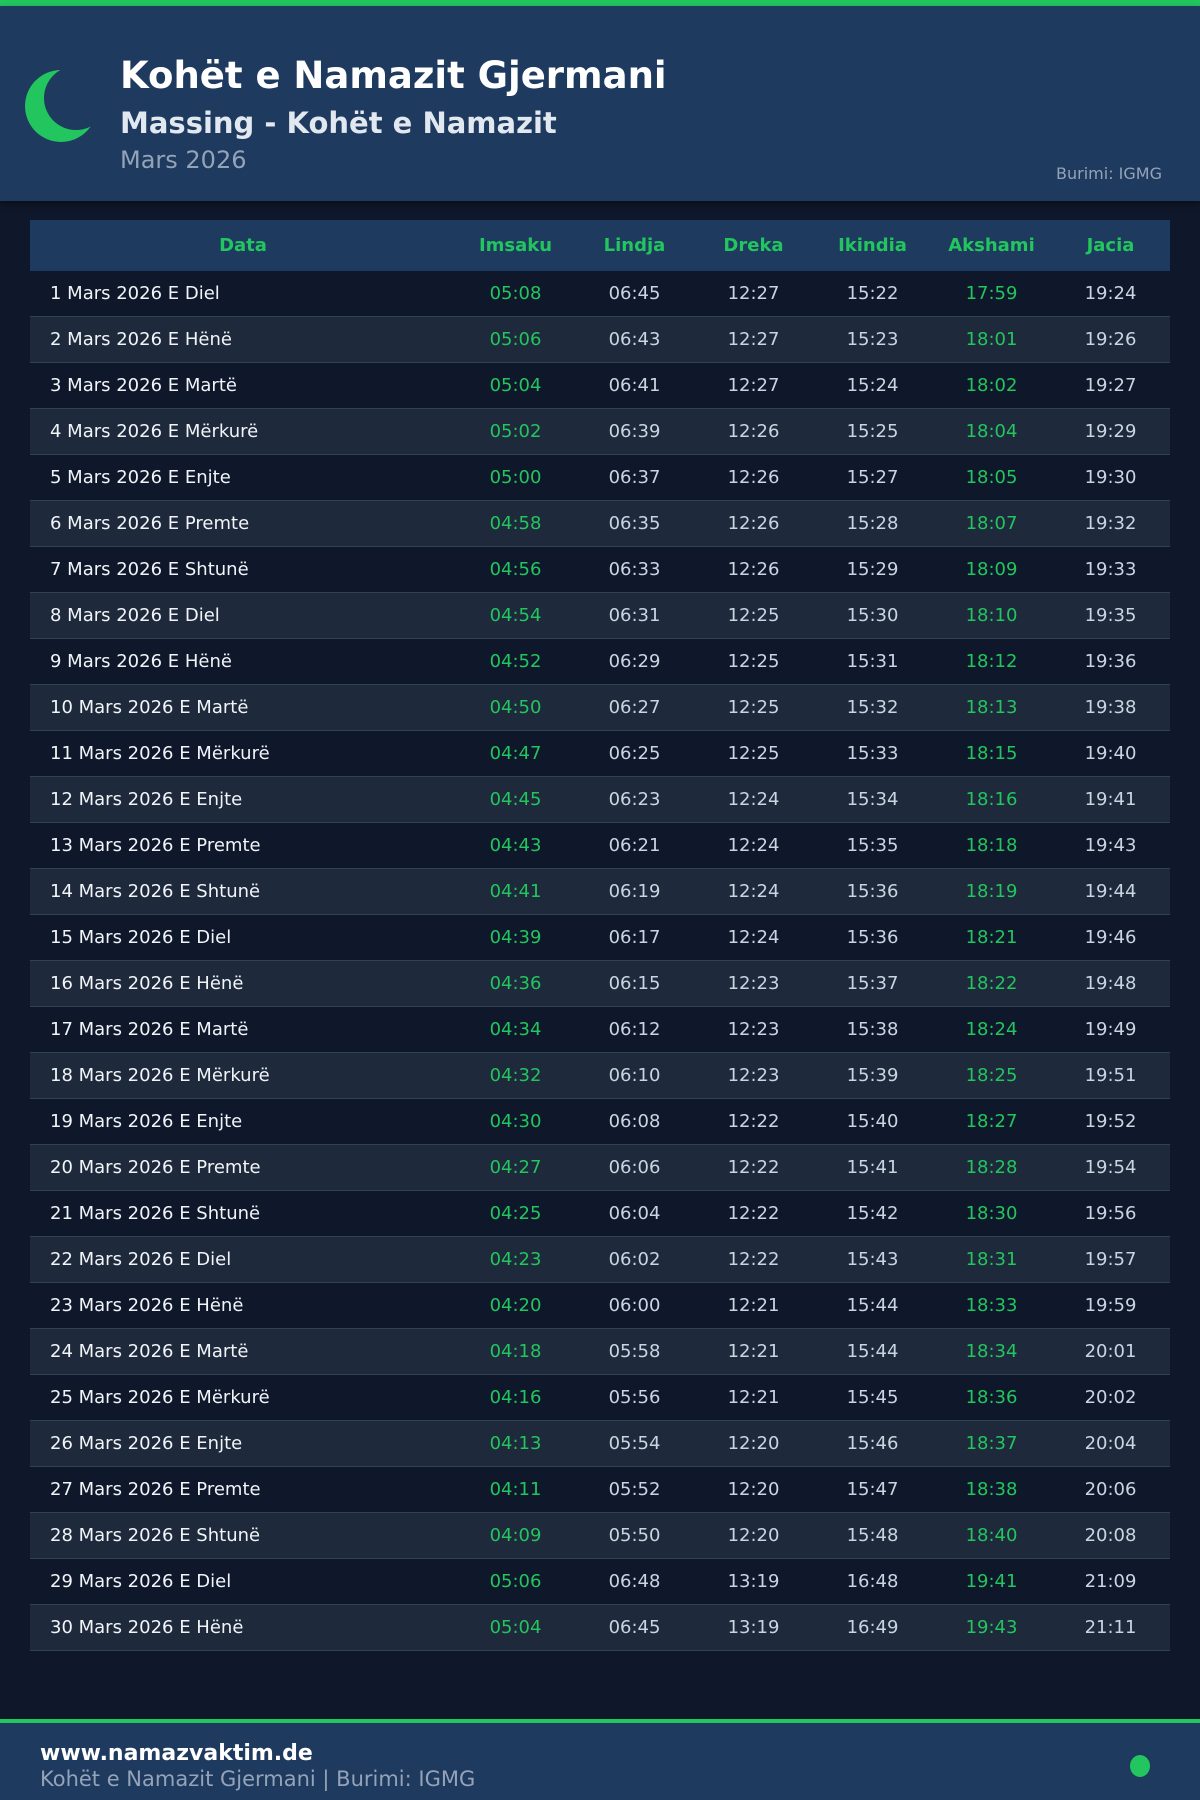  What do you see at coordinates (515, 937) in the screenshot?
I see `time-cell-imsaku: 04:39` at bounding box center [515, 937].